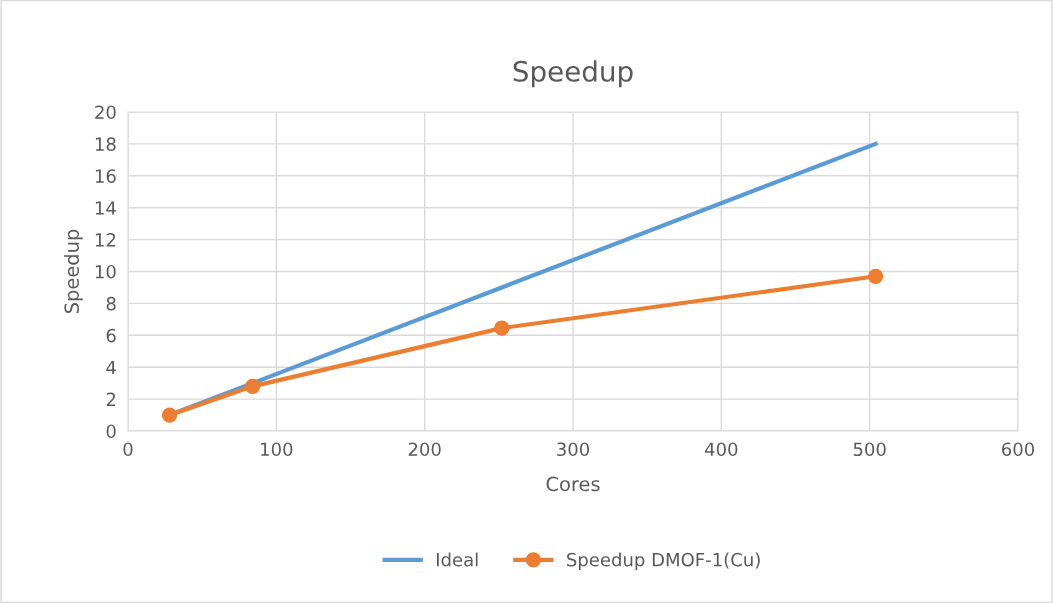 This screenshot has width=1053, height=603. What do you see at coordinates (869, 449) in the screenshot?
I see `x-tick-label: 500` at bounding box center [869, 449].